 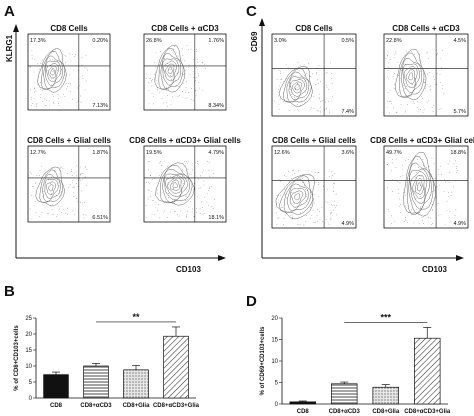 I want to click on quadrant-lower-right-percent: 8.34%, so click(x=216, y=106).